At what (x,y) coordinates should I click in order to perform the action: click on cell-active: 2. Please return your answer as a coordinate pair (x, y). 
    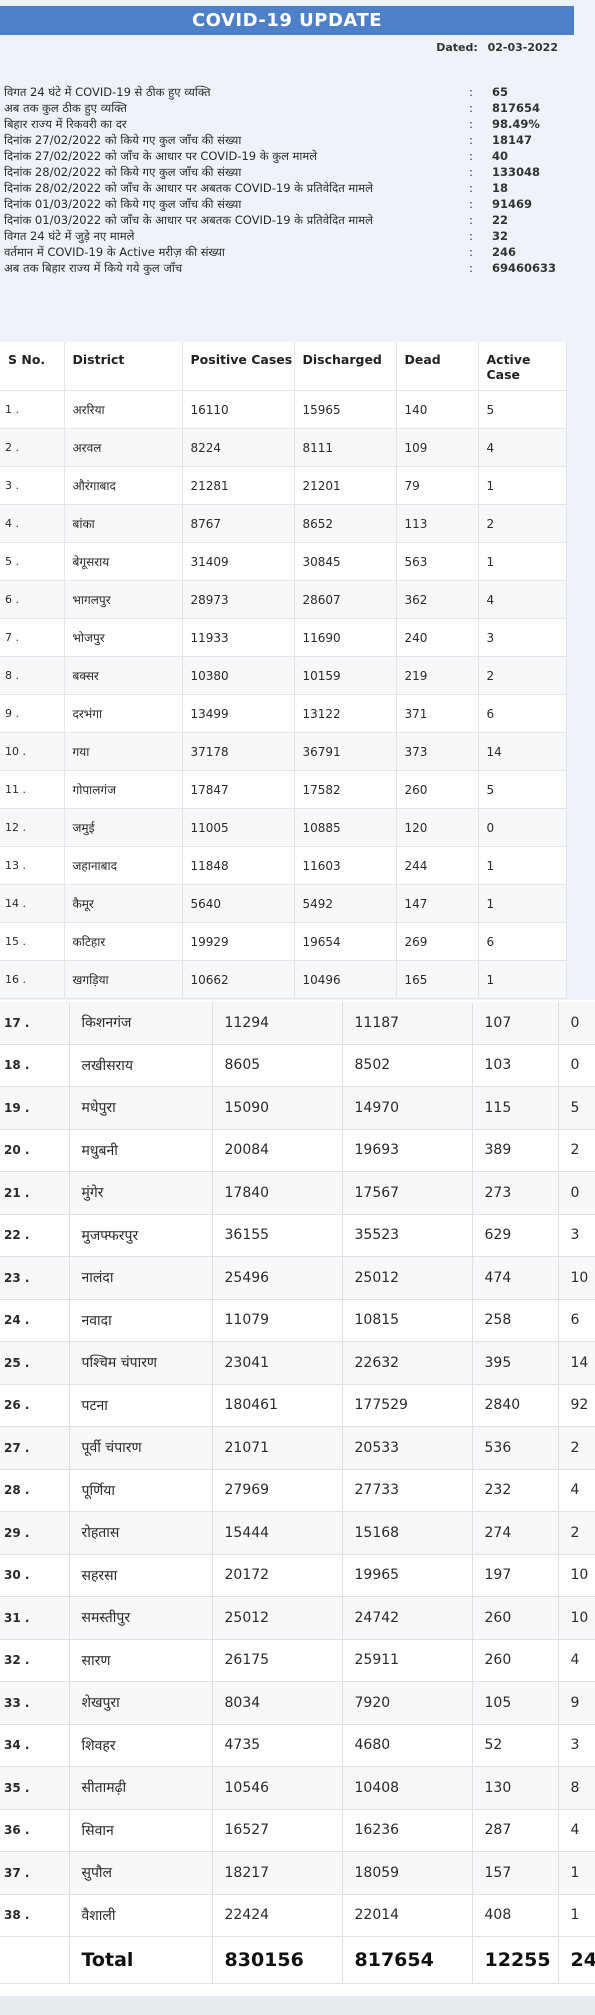
    Looking at the image, I should click on (522, 523).